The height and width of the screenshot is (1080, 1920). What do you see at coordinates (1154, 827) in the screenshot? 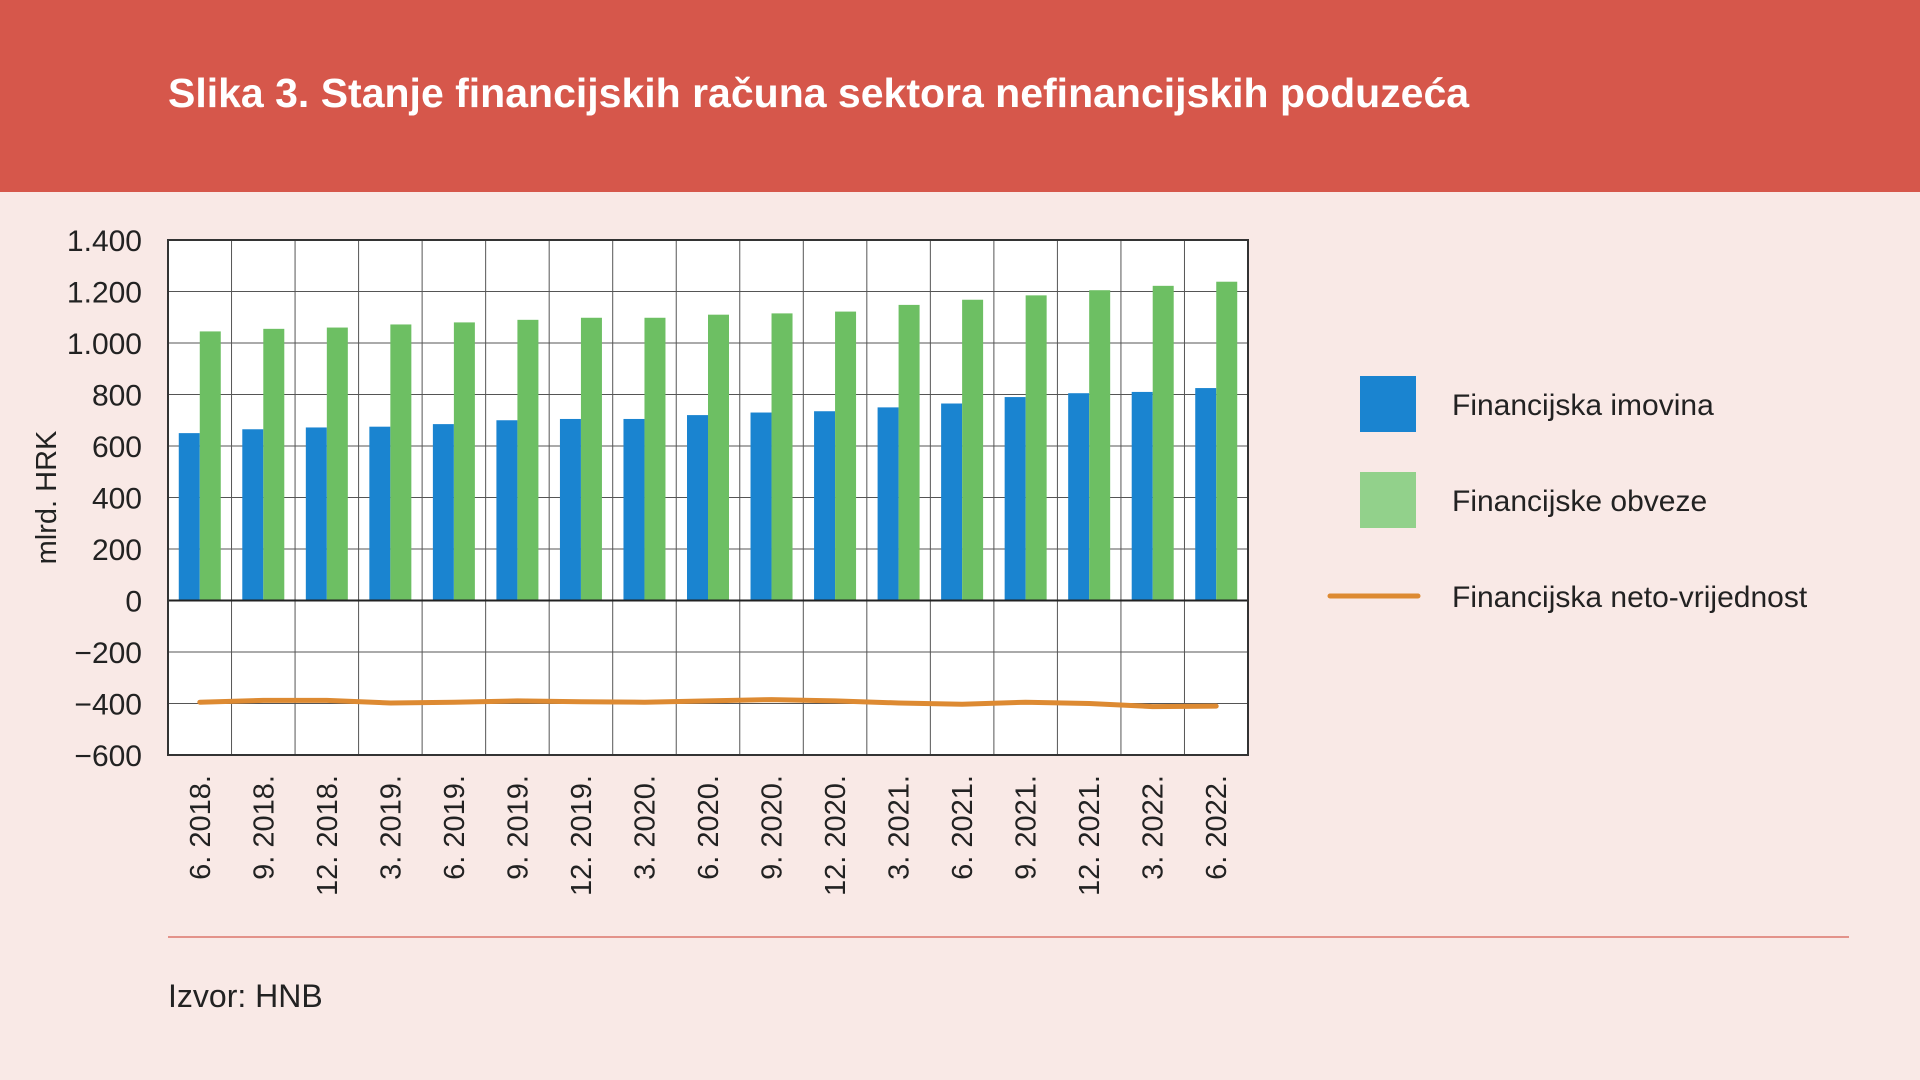
I see `x-tick-label: 3. 2022.` at bounding box center [1154, 827].